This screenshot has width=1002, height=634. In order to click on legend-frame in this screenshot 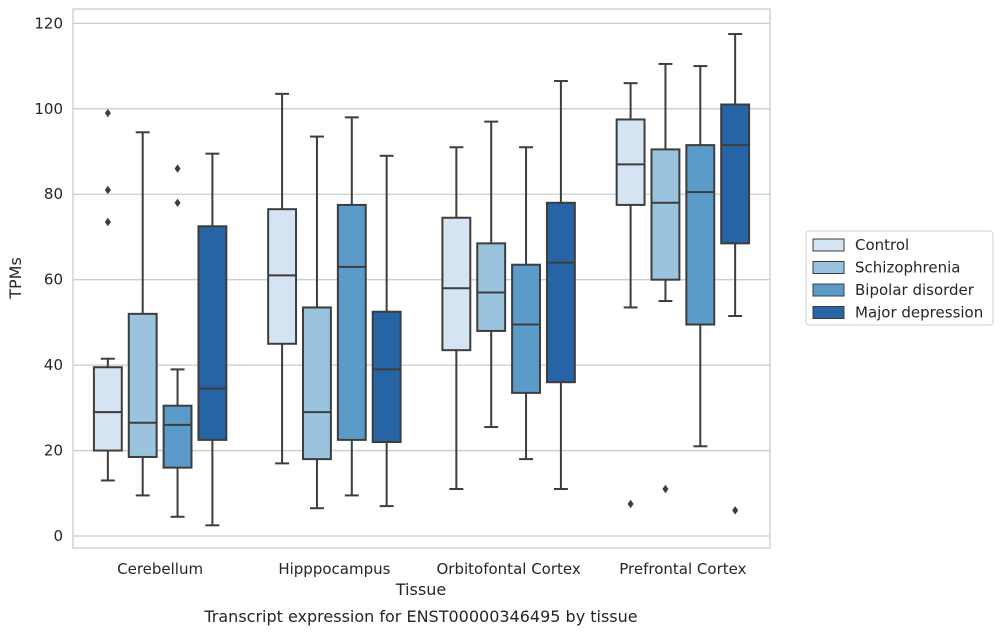, I will do `click(899, 278)`.